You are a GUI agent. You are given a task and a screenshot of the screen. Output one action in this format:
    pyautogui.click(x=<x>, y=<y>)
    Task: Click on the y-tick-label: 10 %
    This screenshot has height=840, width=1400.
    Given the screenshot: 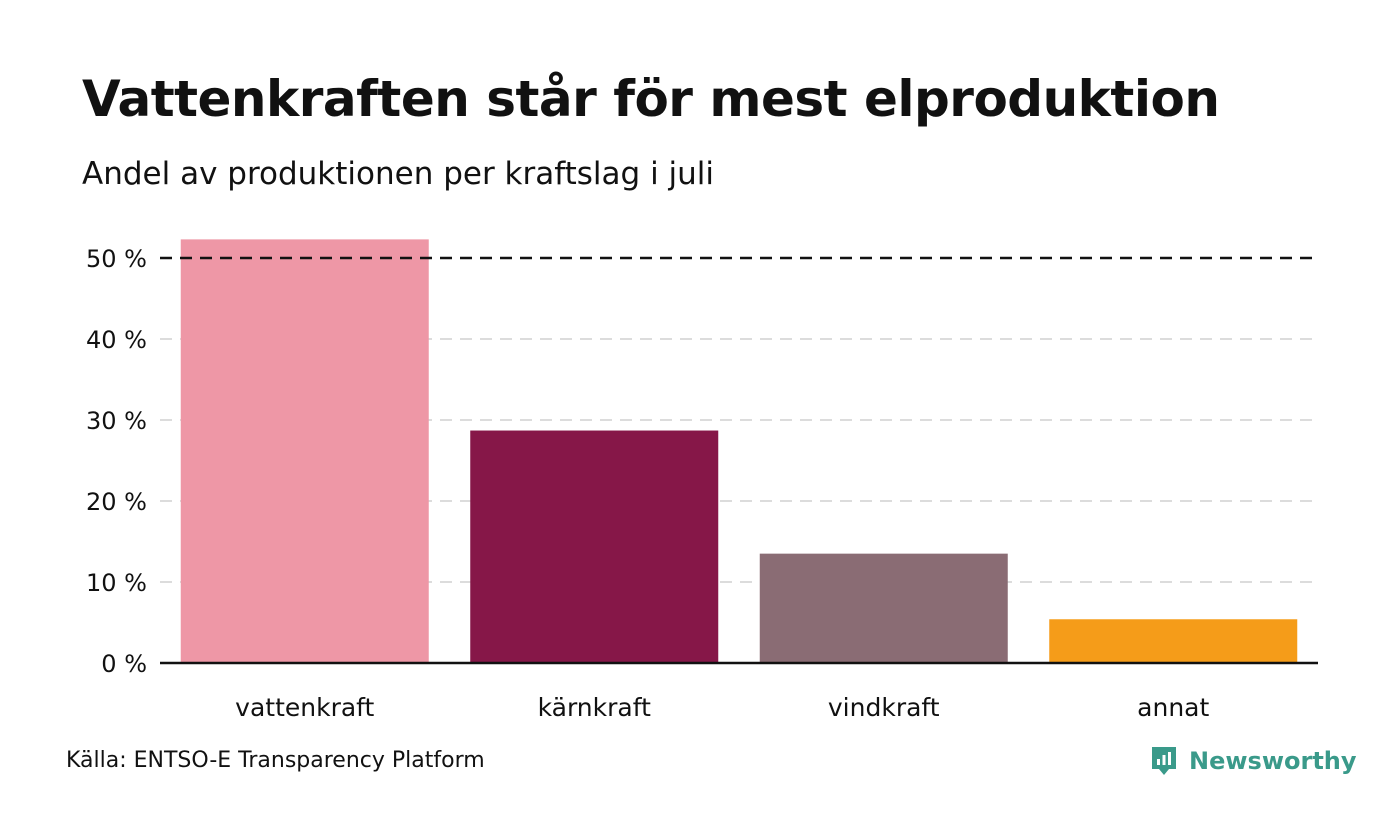 What is the action you would take?
    pyautogui.click(x=116, y=583)
    